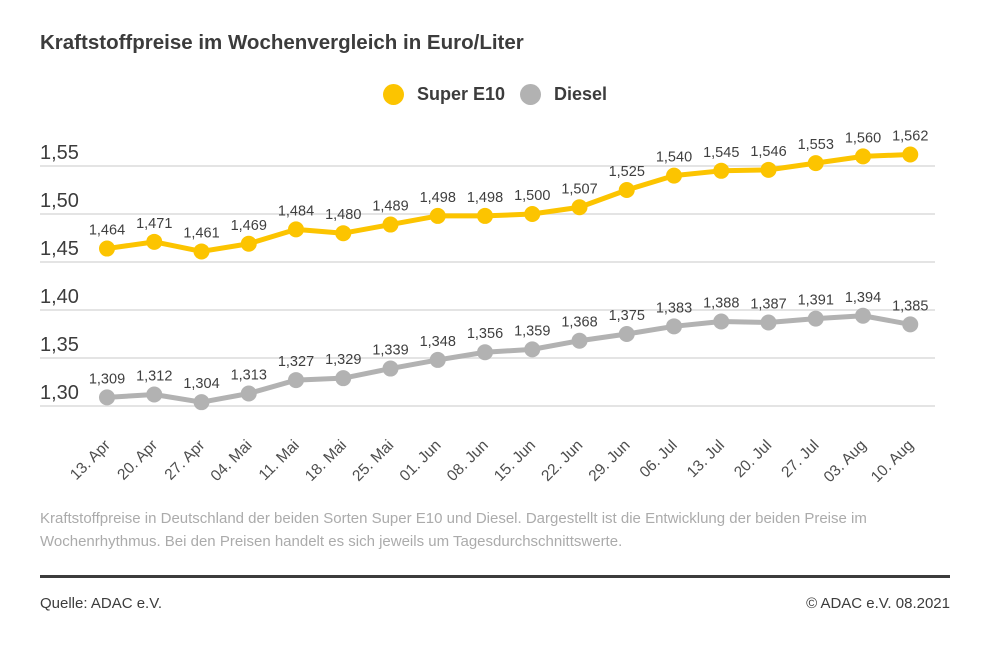 This screenshot has height=660, width=990. I want to click on legend-dot-super-e10-icon, so click(393, 94).